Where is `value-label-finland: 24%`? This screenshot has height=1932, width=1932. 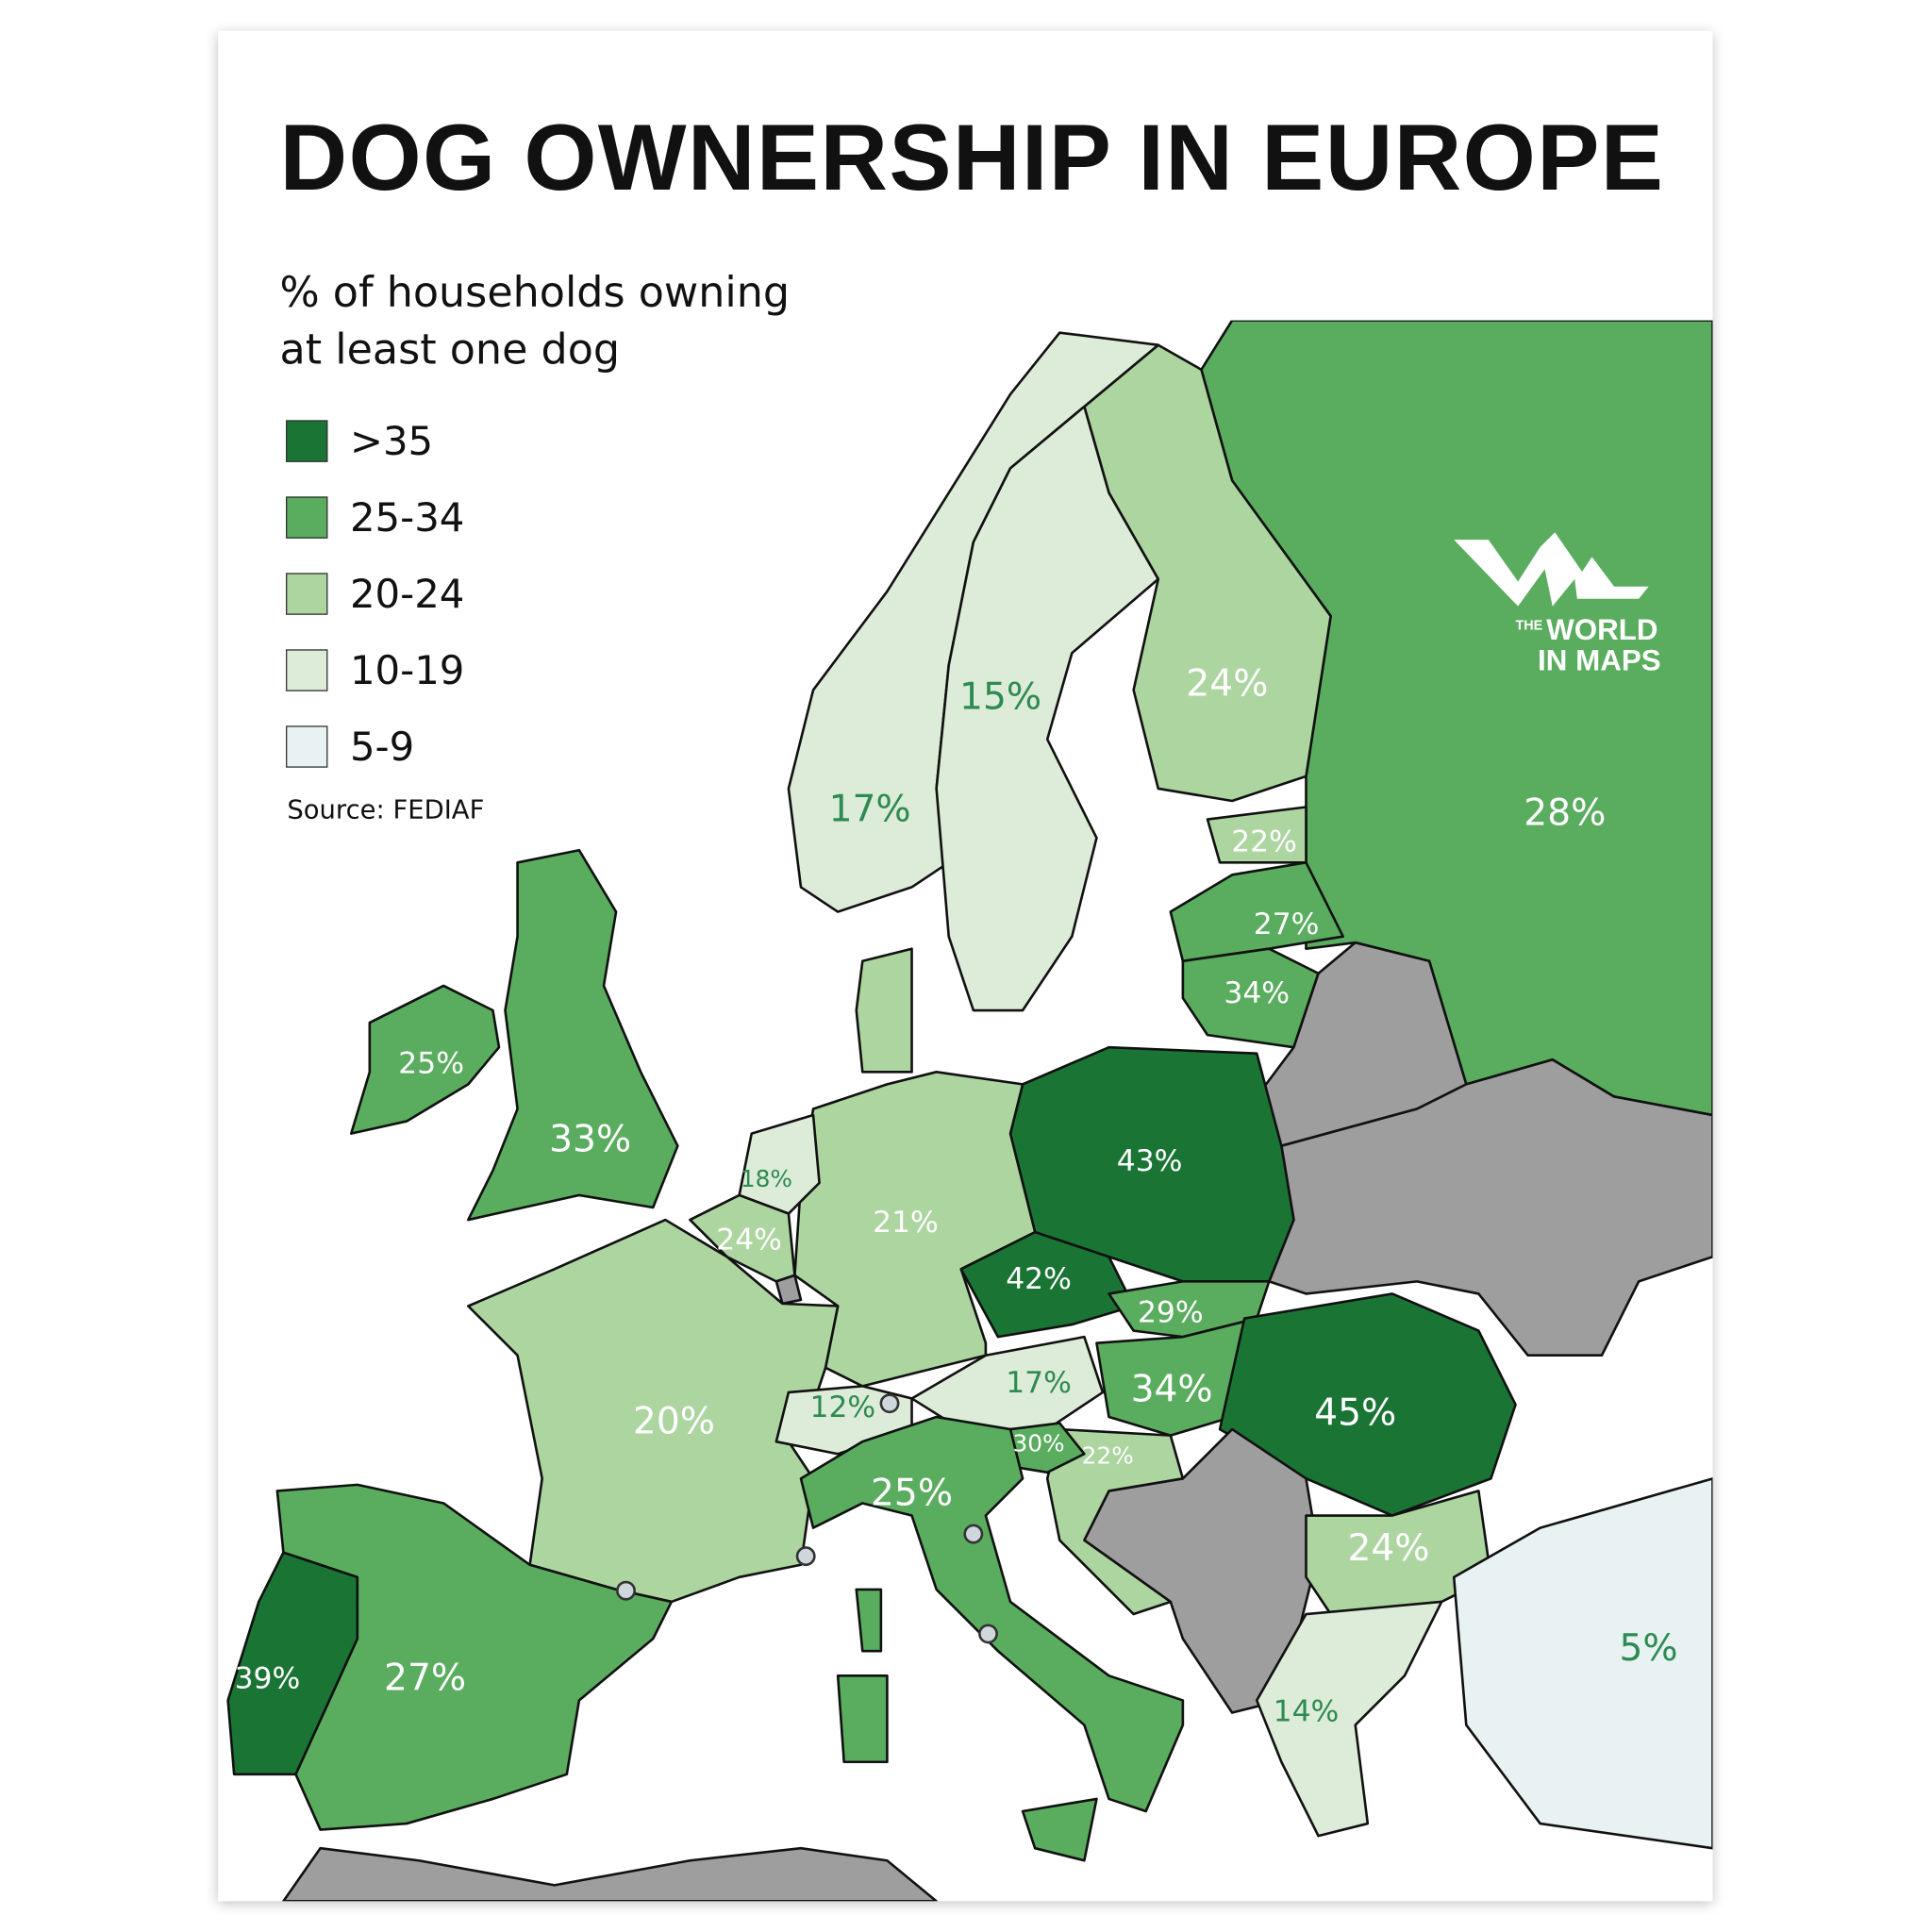
value-label-finland: 24% is located at coordinates (1228, 684).